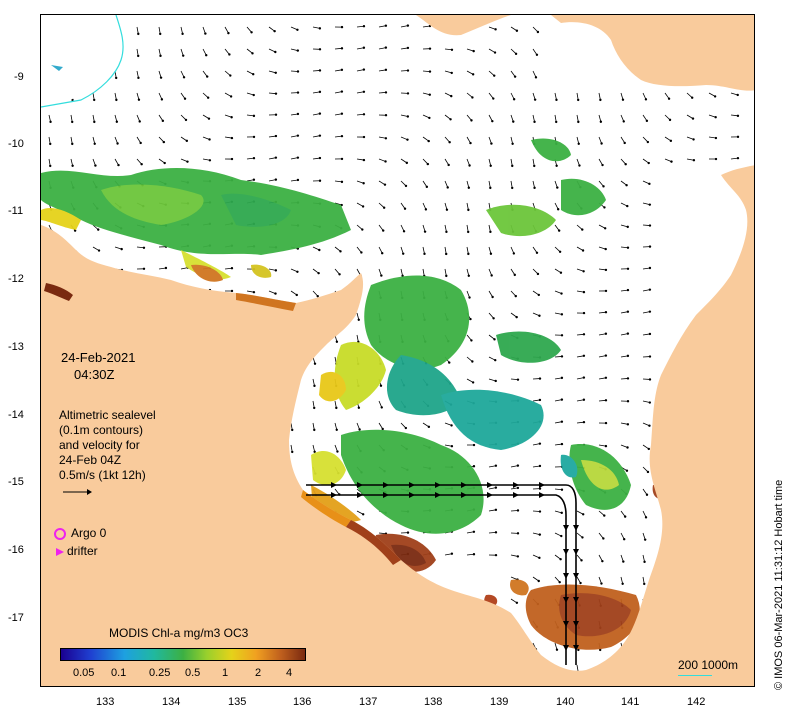 This screenshot has height=716, width=792. Describe the element at coordinates (708, 665) in the screenshot. I see `scale-label: 200 1000m` at that location.